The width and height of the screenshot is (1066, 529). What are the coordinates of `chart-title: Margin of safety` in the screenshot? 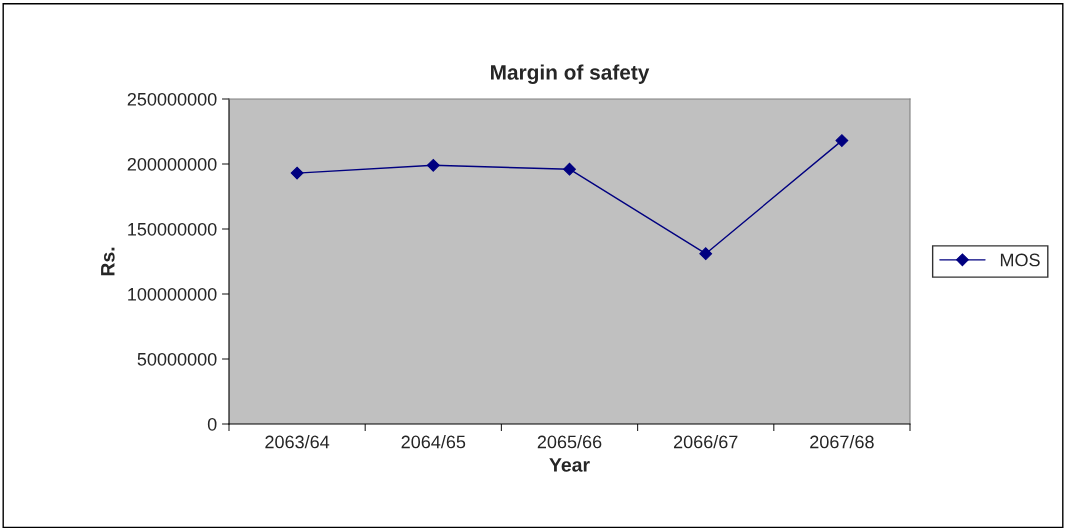 It's located at (570, 74).